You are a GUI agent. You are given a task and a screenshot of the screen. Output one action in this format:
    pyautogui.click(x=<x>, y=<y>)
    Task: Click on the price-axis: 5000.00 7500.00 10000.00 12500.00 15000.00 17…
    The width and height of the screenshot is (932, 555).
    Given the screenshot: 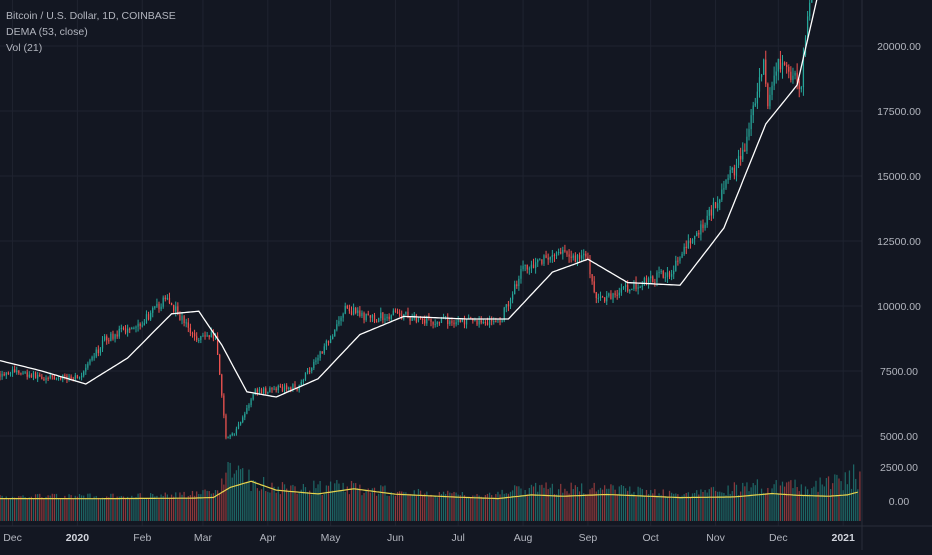 What is the action you would take?
    pyautogui.click(x=899, y=221)
    